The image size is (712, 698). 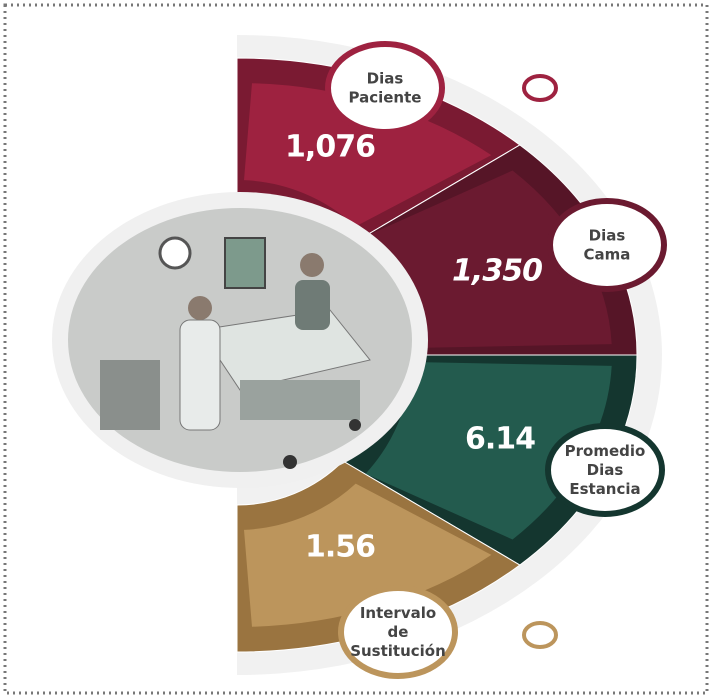 I want to click on segment-label: Paciente, so click(x=385, y=98).